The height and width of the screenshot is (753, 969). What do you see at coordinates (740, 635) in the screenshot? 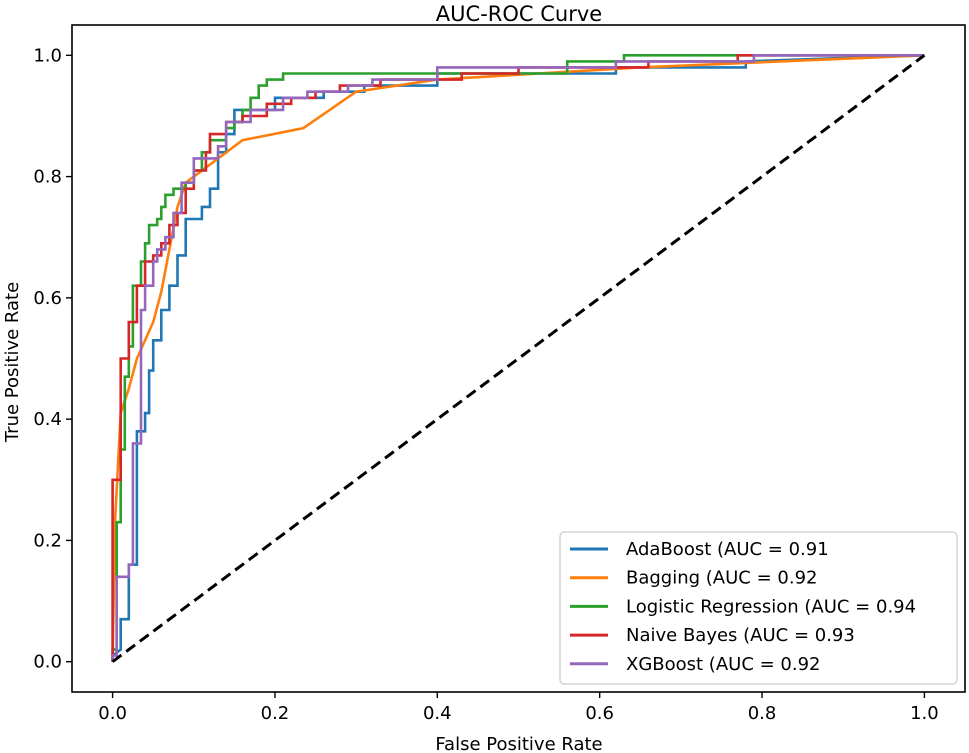
I see `legend-label: Naive Bayes (AUC = 0.93` at bounding box center [740, 635].